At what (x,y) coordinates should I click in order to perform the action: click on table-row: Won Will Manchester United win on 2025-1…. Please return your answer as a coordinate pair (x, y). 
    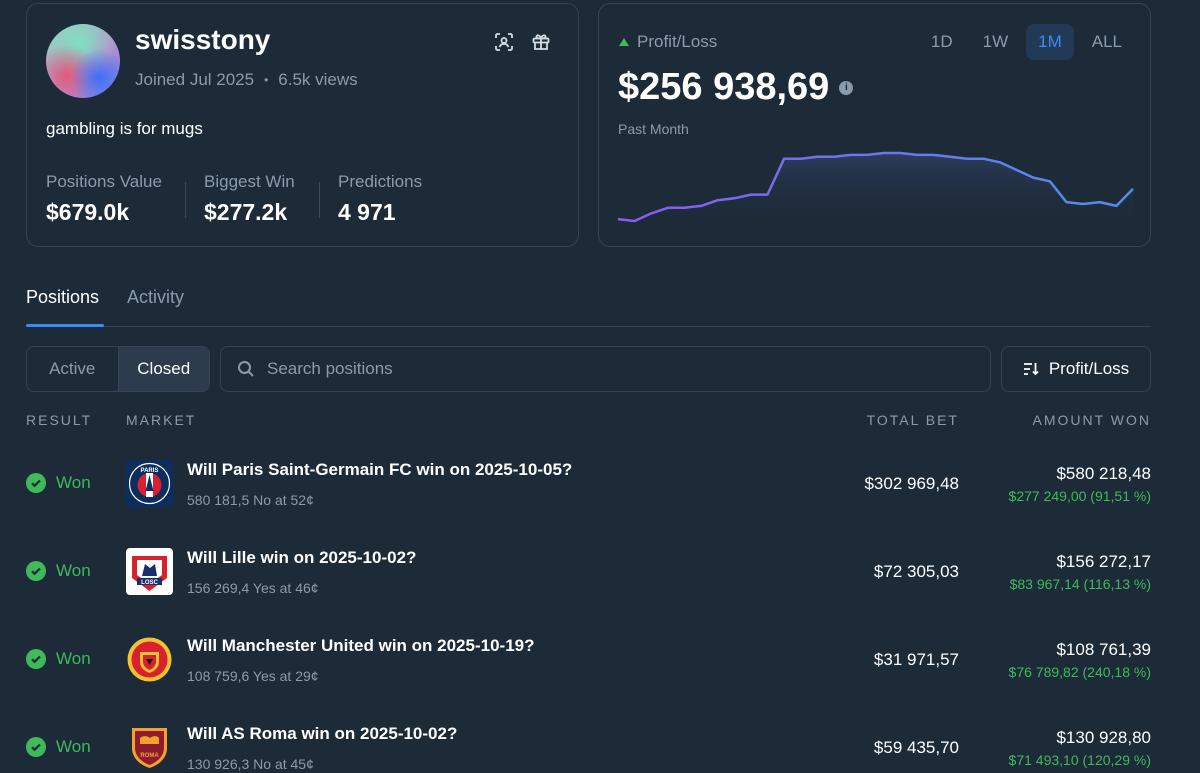
    Looking at the image, I should click on (600, 670).